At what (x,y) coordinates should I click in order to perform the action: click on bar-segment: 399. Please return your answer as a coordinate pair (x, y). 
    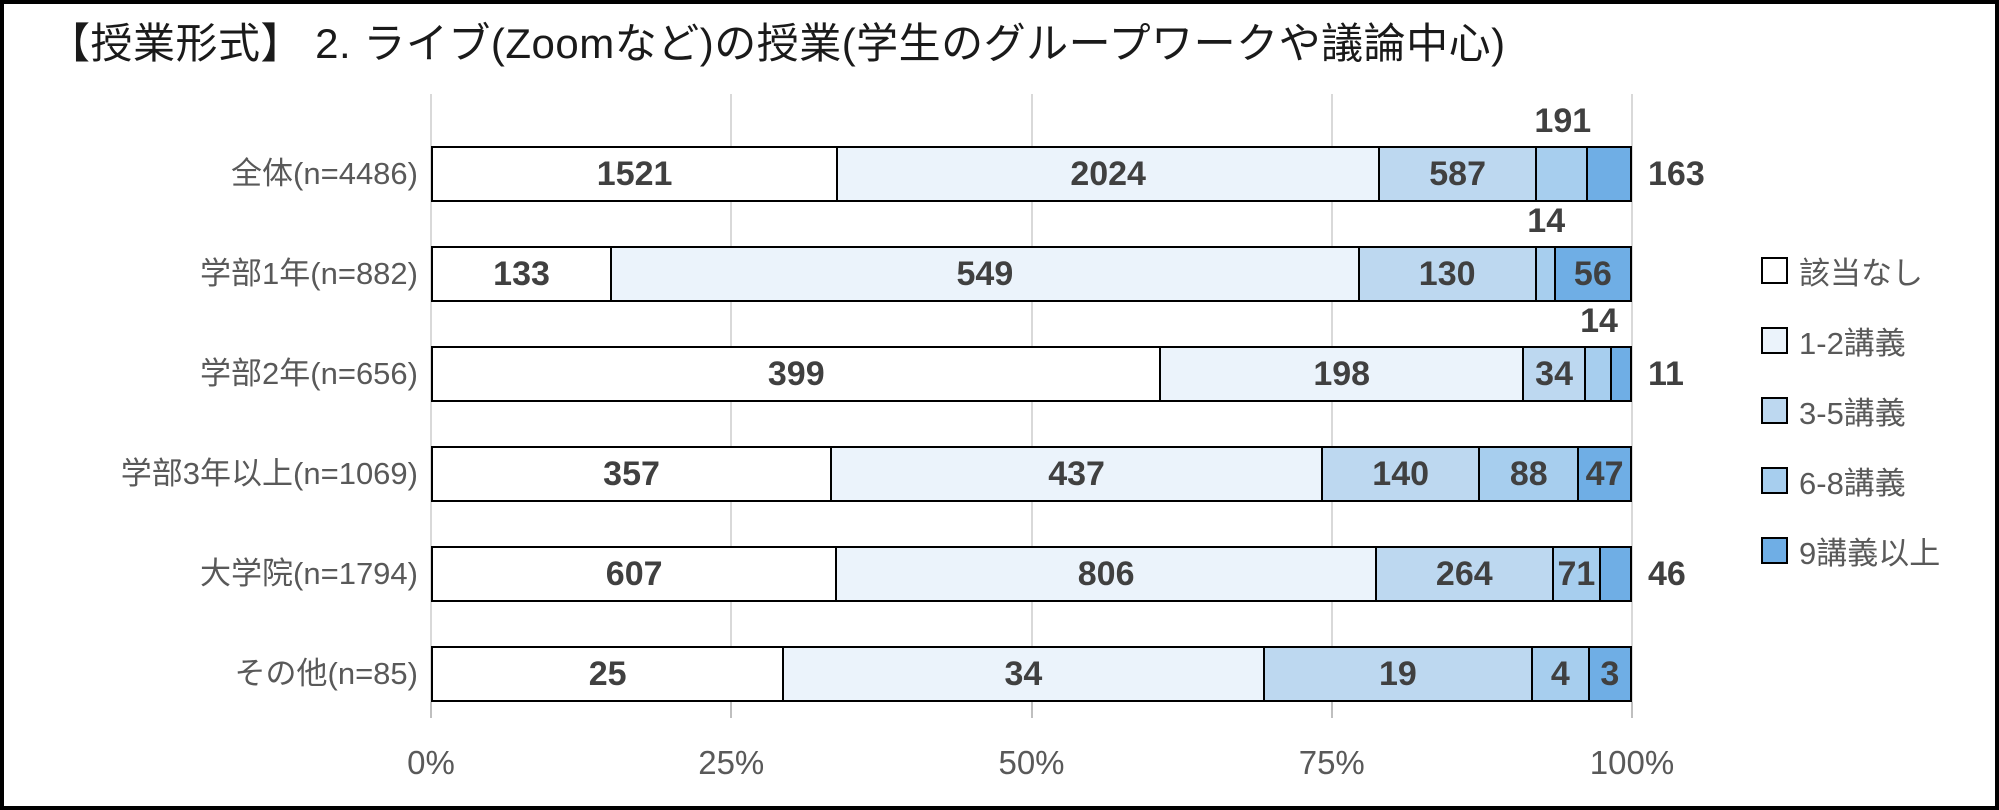
    Looking at the image, I should click on (796, 374).